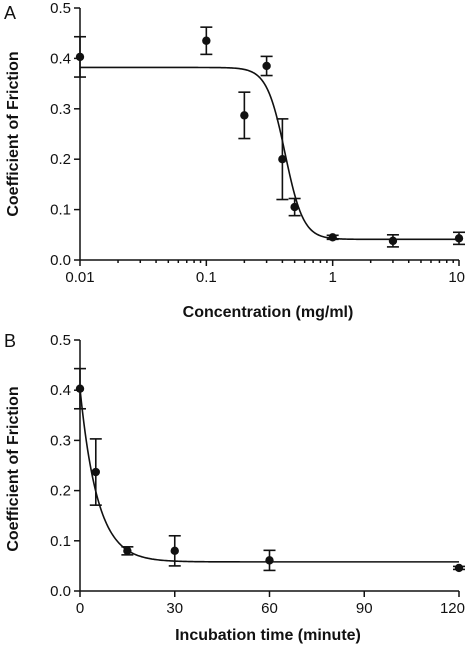 The width and height of the screenshot is (474, 651). Describe the element at coordinates (13, 133) in the screenshot. I see `panel-a-y-axis-title: Coefficient of Friction` at that location.